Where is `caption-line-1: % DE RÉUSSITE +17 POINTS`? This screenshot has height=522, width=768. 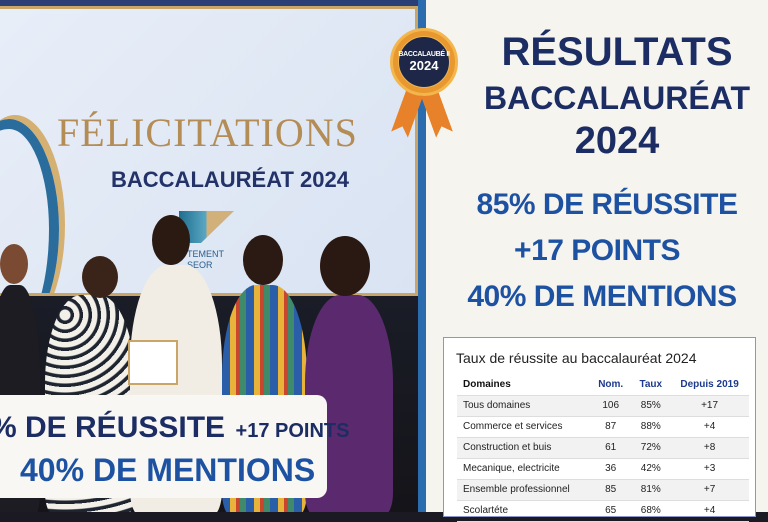
caption-line-1: % DE RÉUSSITE +17 POINTS is located at coordinates (174, 428).